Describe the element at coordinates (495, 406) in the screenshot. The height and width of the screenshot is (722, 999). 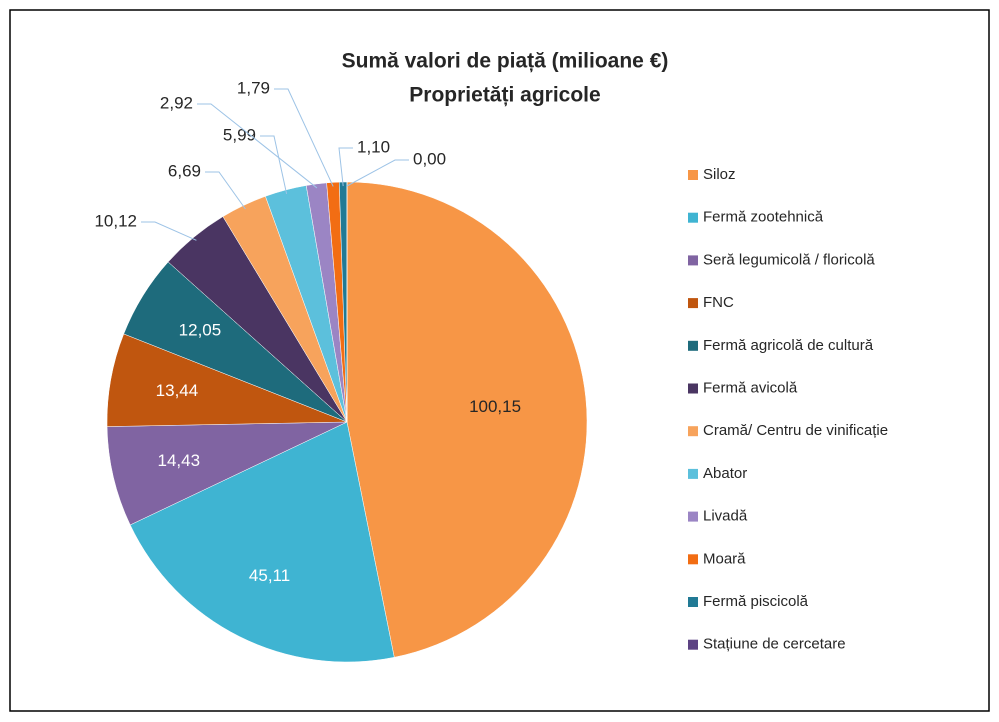
I see `data-label: 100,15` at that location.